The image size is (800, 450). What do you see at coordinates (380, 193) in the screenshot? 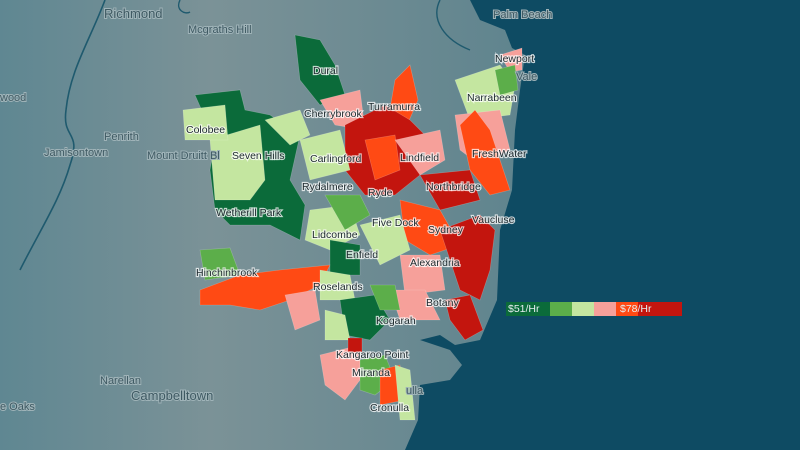
I see `suburb-label: Ryde` at bounding box center [380, 193].